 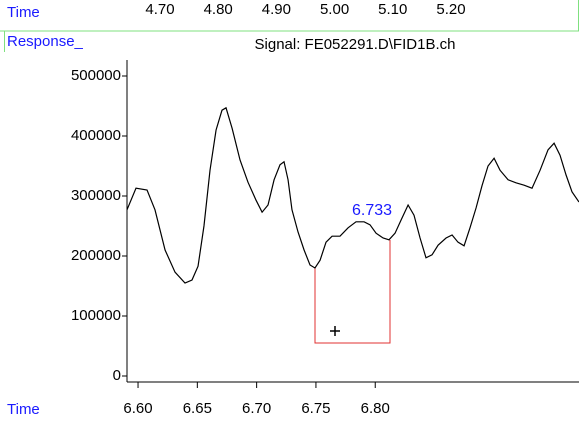 I want to click on x-tick-label: 6.70, so click(x=256, y=408).